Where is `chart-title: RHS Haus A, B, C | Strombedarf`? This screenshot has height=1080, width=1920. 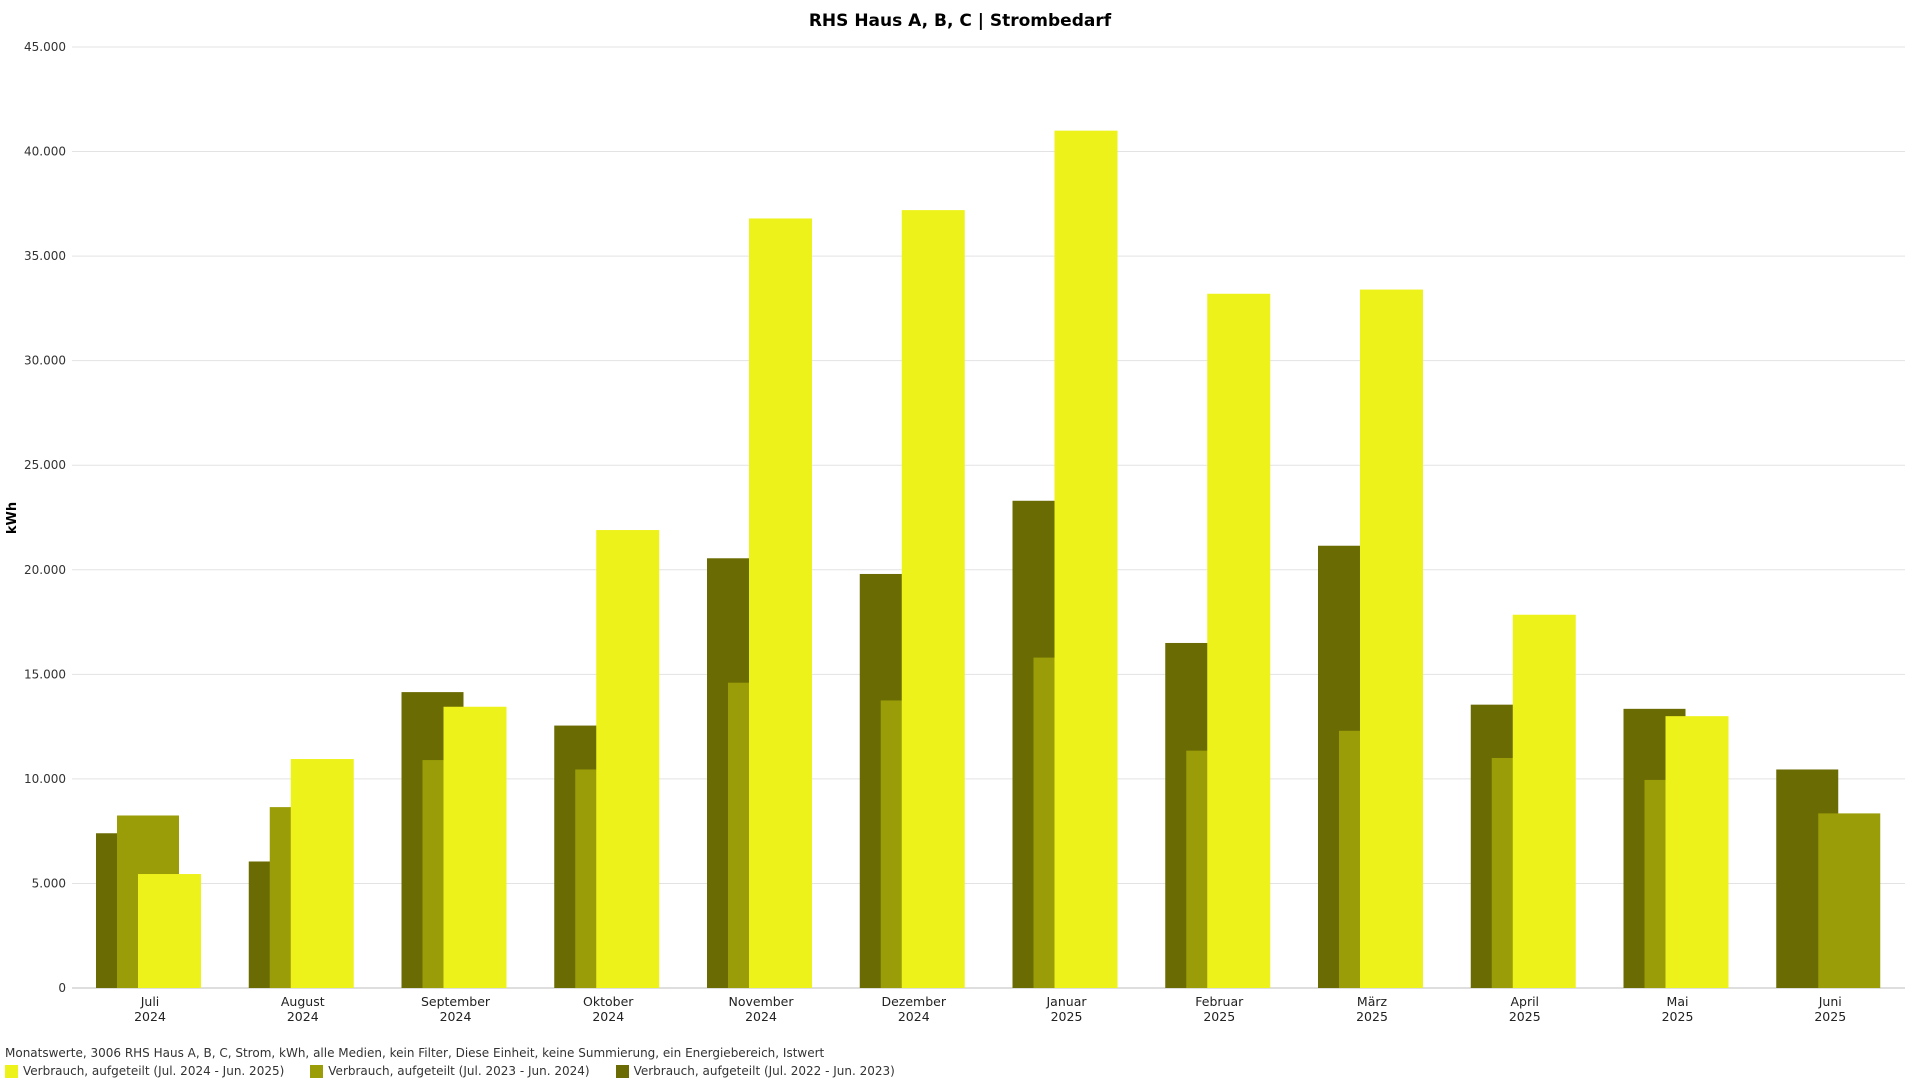
chart-title: RHS Haus A, B, C | Strombedarf is located at coordinates (960, 21).